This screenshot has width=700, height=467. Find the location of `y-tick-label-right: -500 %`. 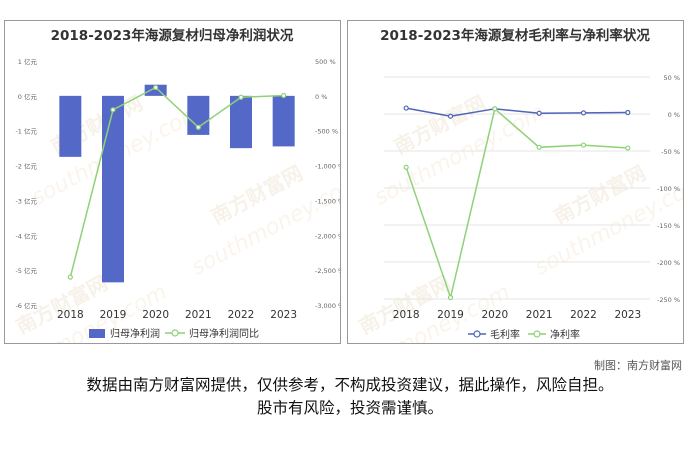

y-tick-label-right: -500 % is located at coordinates (326, 132).